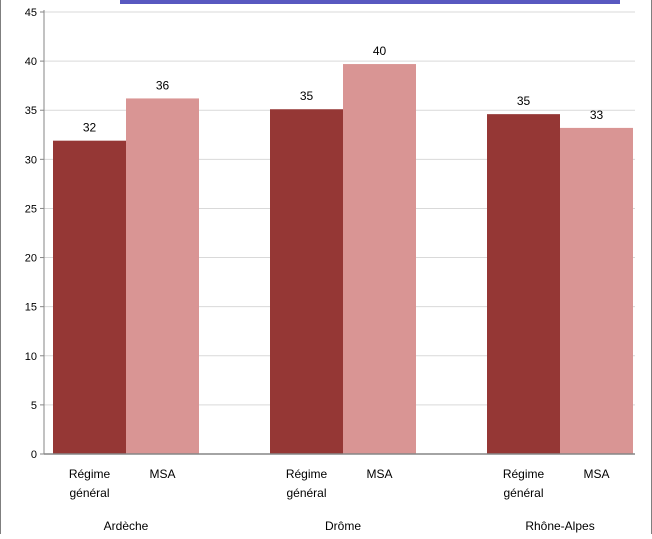 This screenshot has height=539, width=652. I want to click on y-tick-label: 10, so click(31, 357).